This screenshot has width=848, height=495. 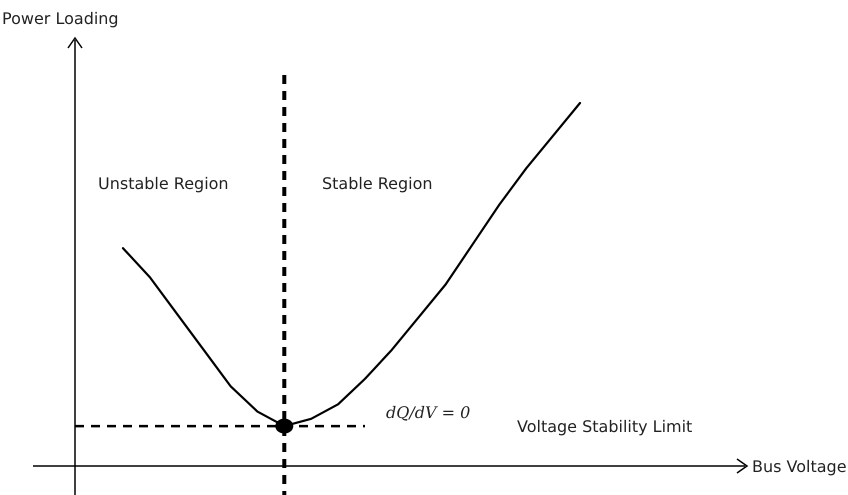 I want to click on annotation: Stable Region, so click(x=377, y=183).